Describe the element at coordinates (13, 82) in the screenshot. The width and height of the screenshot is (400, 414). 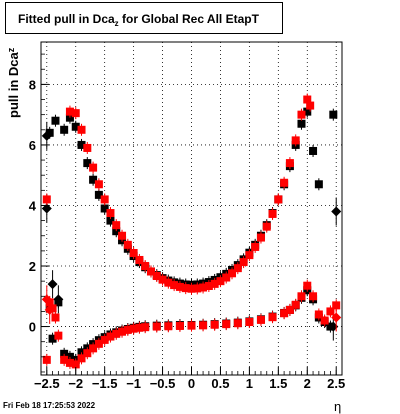
I see `y-axis-label: pull in Dcaz` at that location.